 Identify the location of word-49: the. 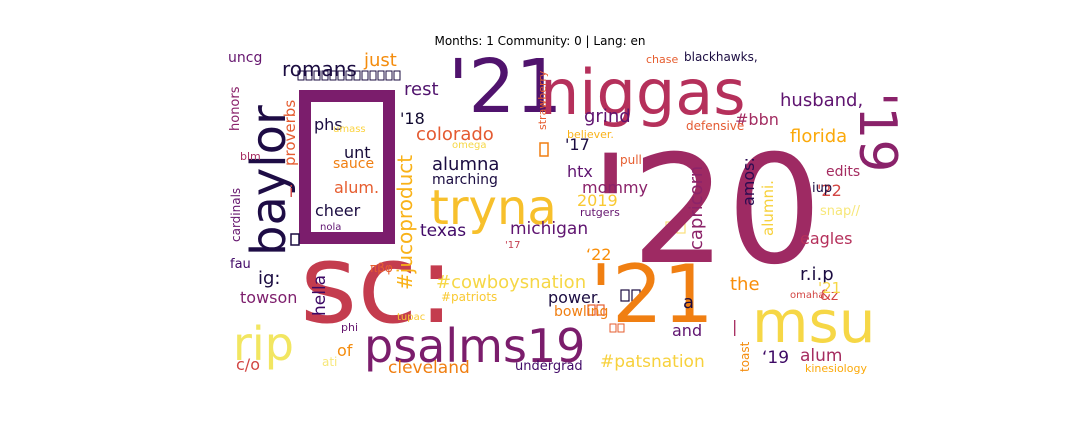
(745, 284).